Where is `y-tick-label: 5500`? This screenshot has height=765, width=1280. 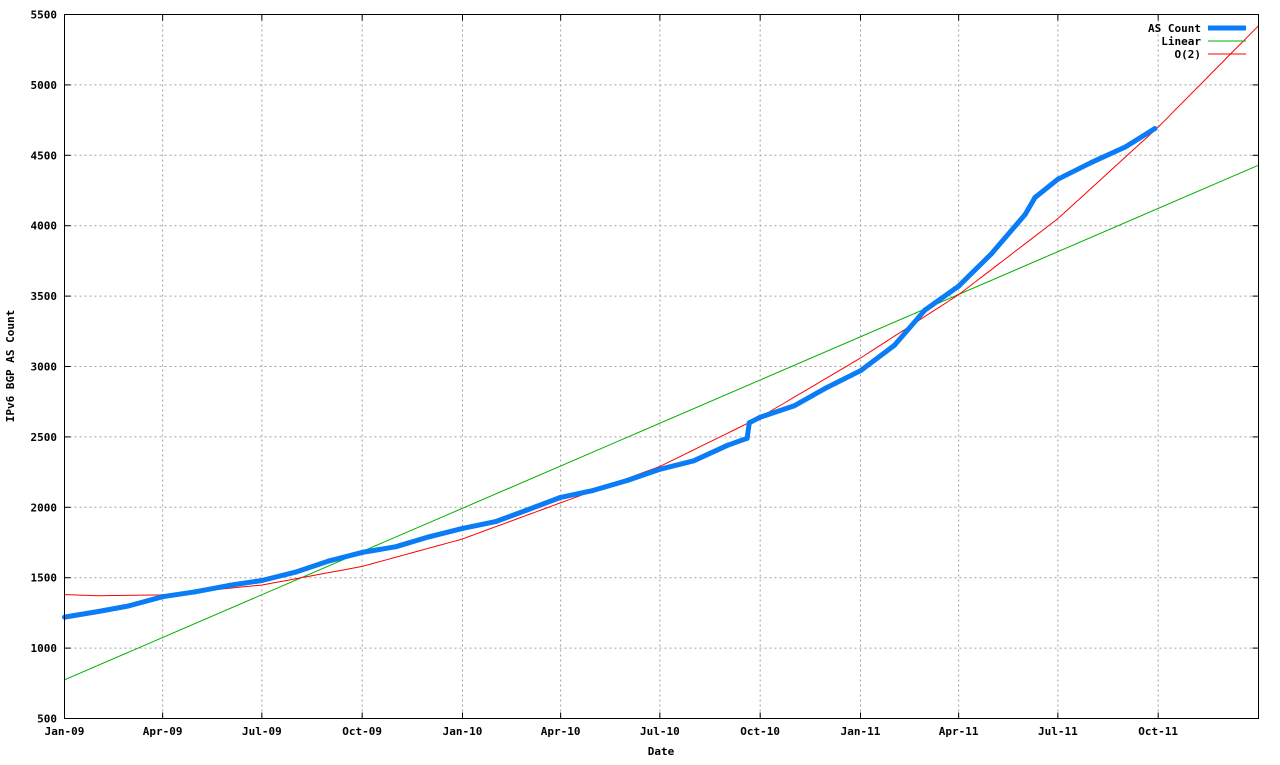
y-tick-label: 5500 is located at coordinates (44, 15).